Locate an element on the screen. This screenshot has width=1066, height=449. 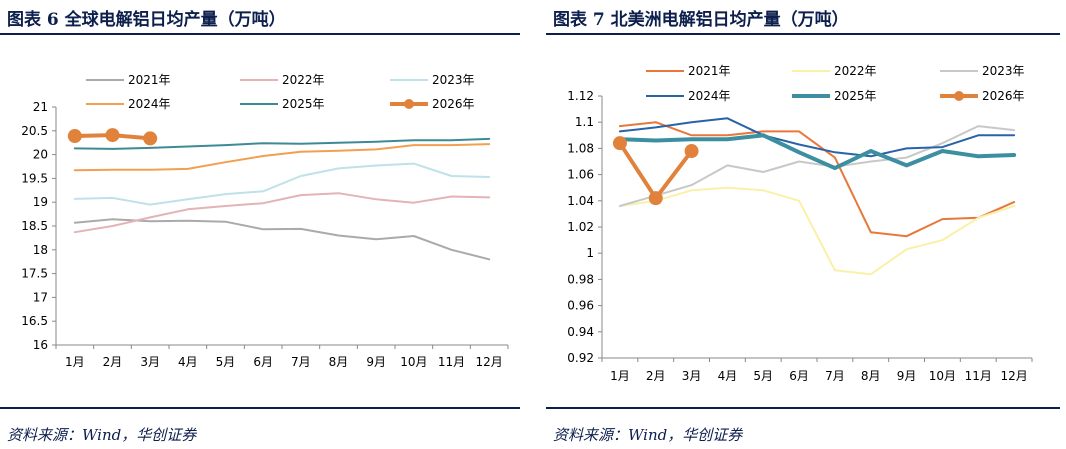
y-tick-label: 0.92 is located at coordinates (580, 358).